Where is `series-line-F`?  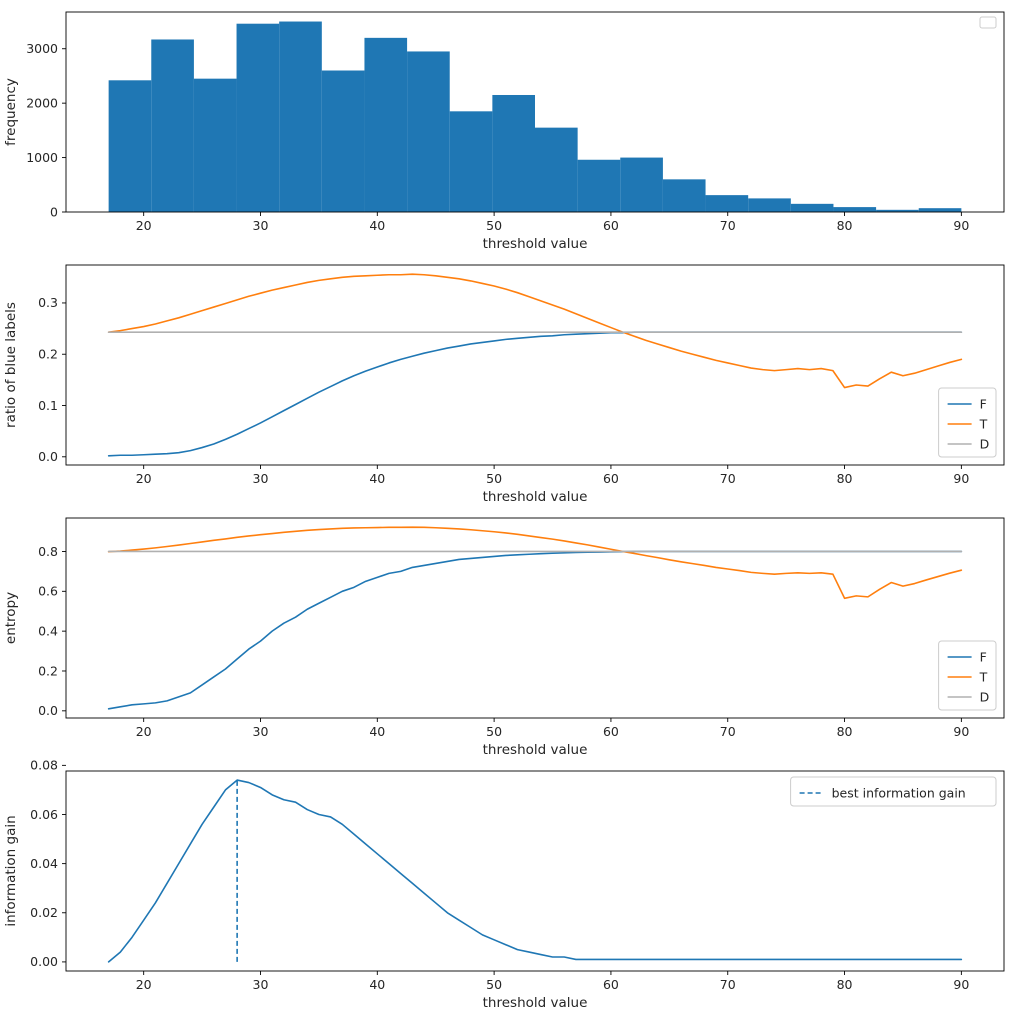 series-line-F is located at coordinates (535, 394).